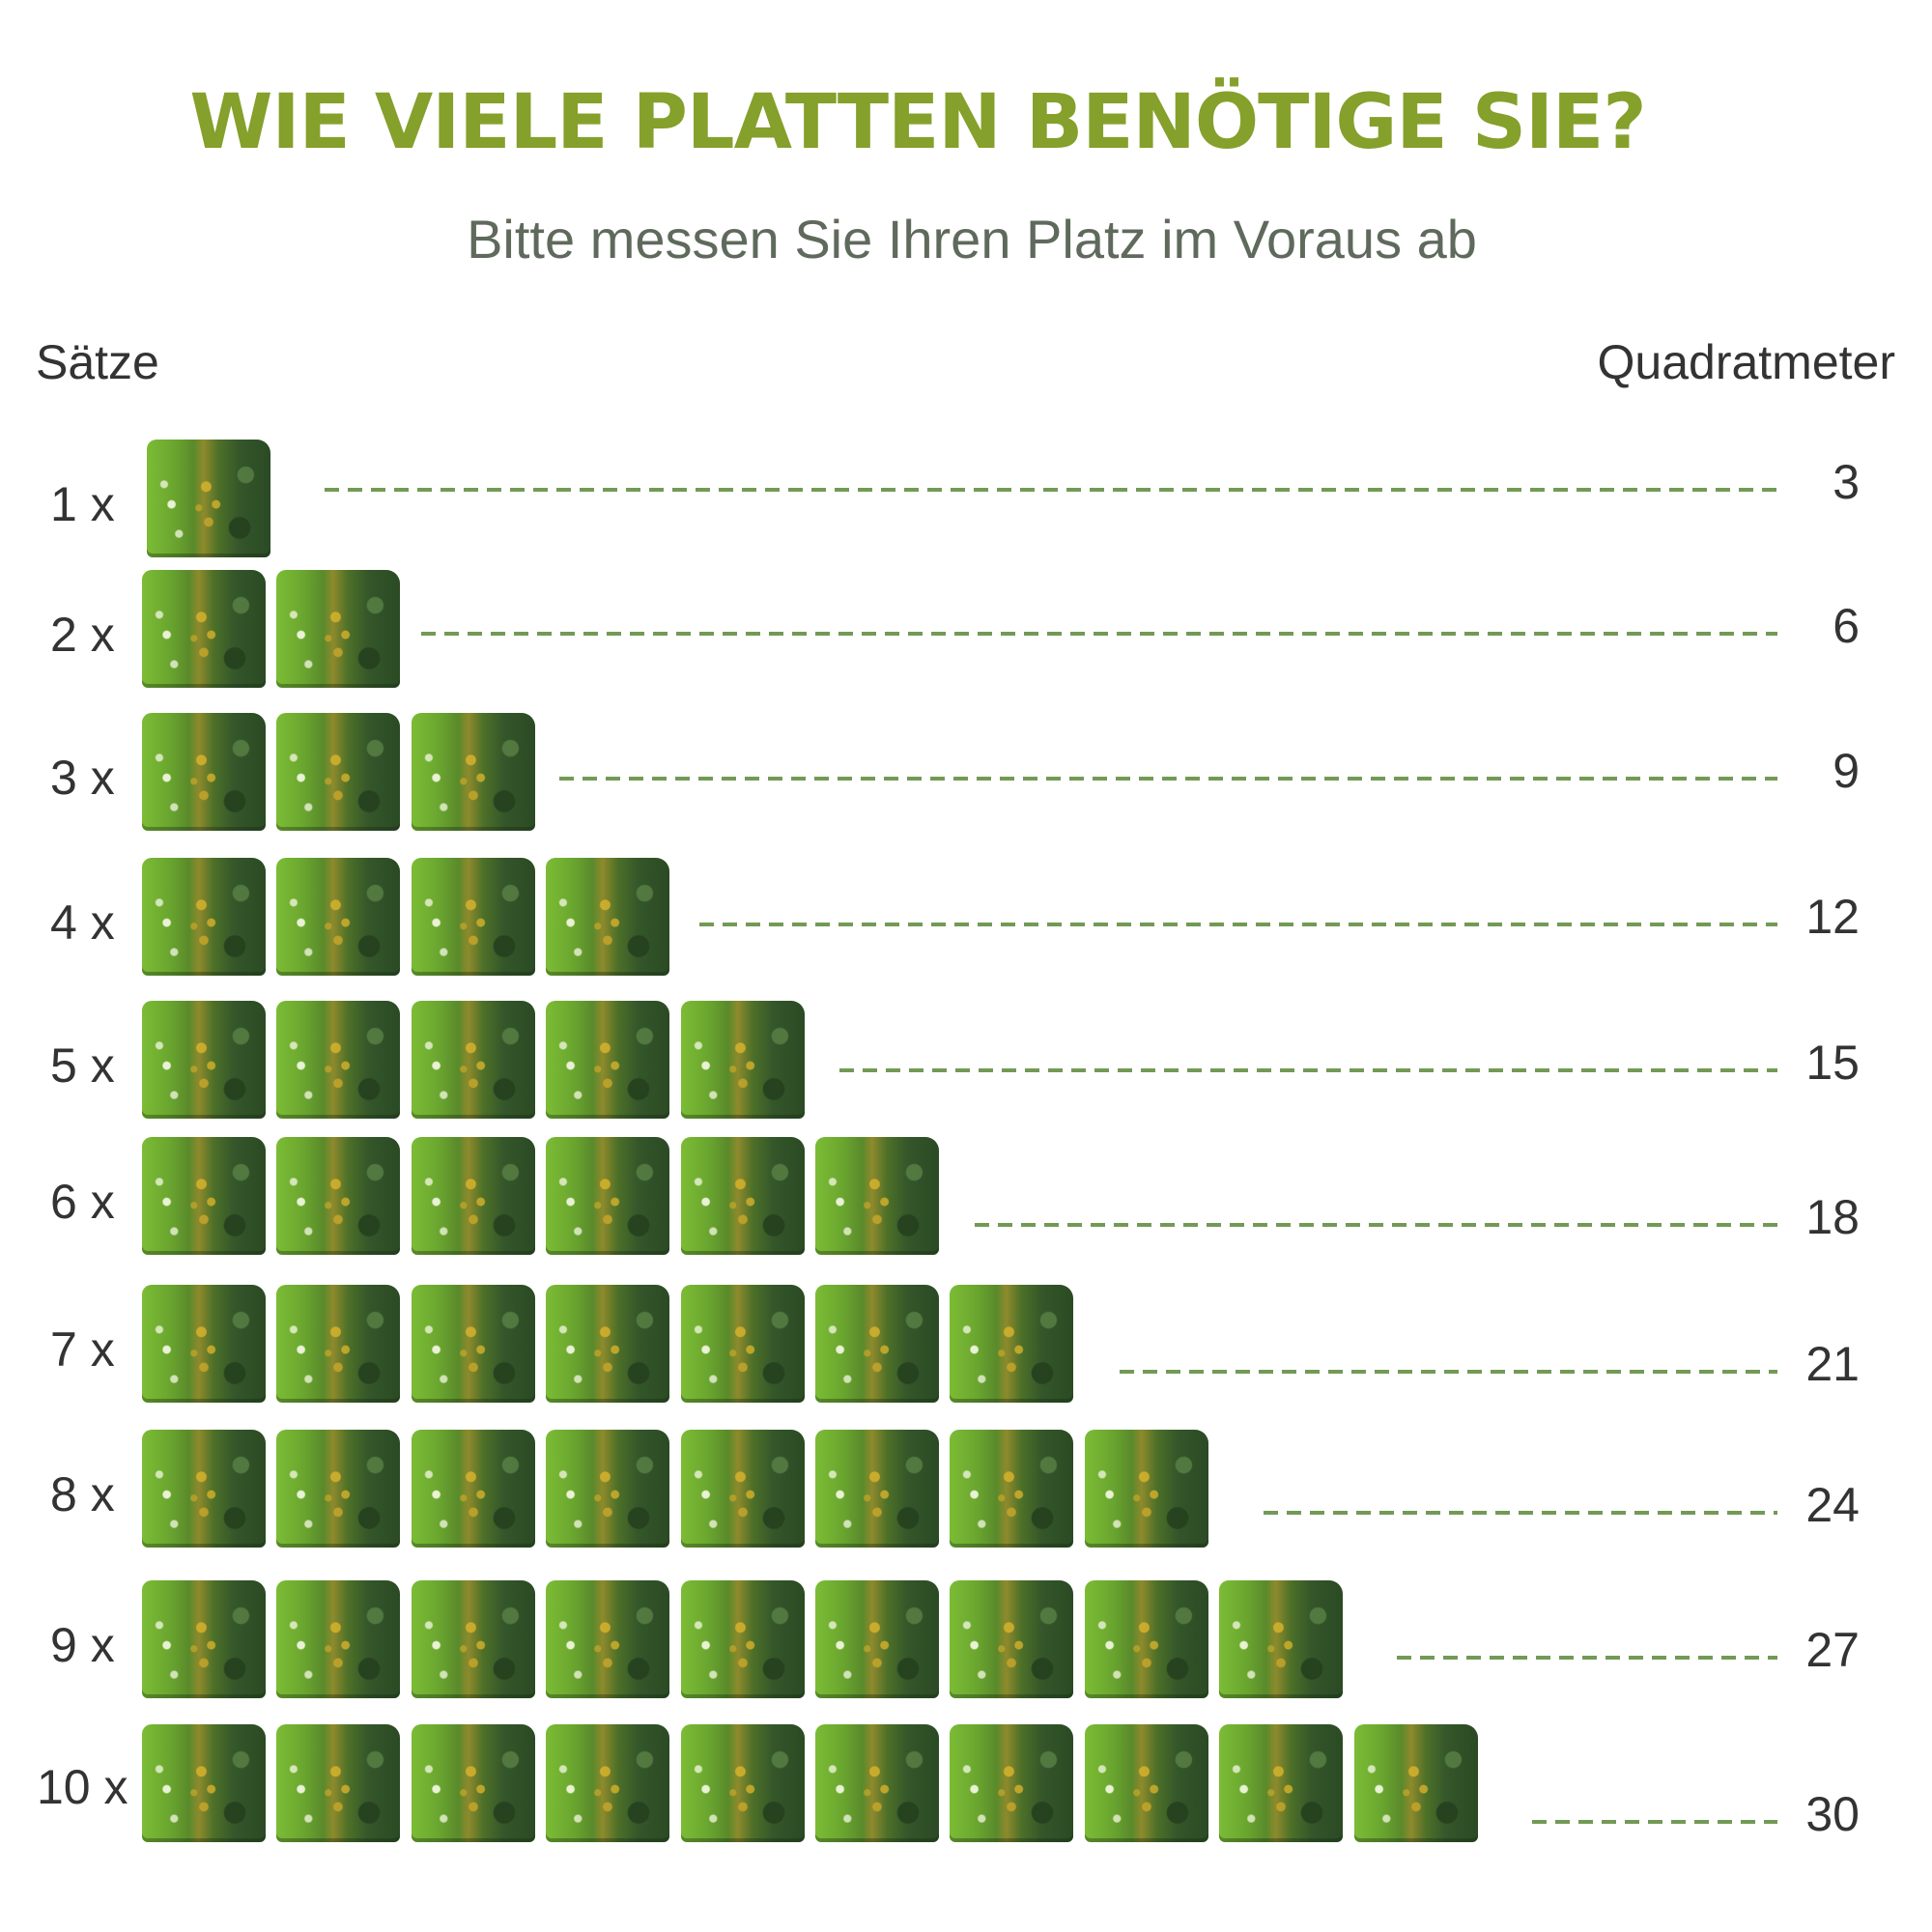 The height and width of the screenshot is (1932, 1932). I want to click on table-row: 9 x 27, so click(966, 1643).